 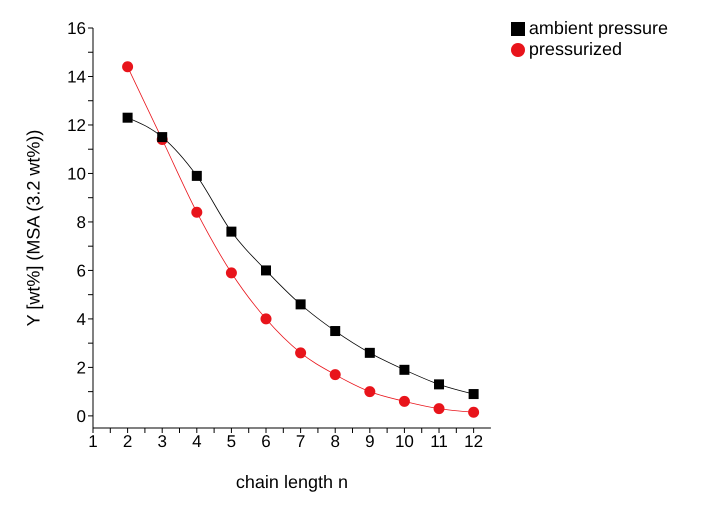 What do you see at coordinates (162, 442) in the screenshot?
I see `x-tick-label: 3` at bounding box center [162, 442].